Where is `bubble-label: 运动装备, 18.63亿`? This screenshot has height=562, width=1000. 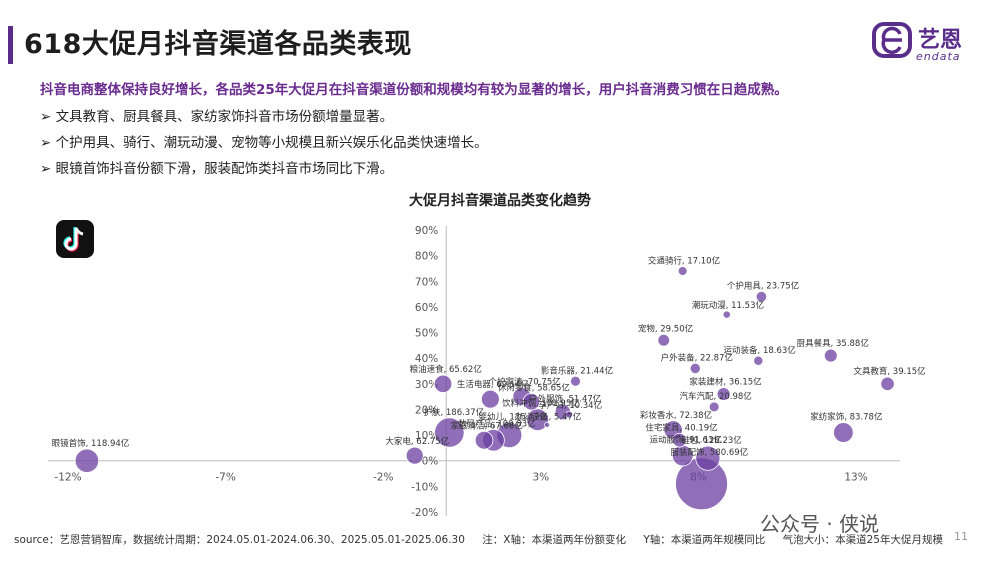 bubble-label: 运动装备, 18.63亿 is located at coordinates (760, 350).